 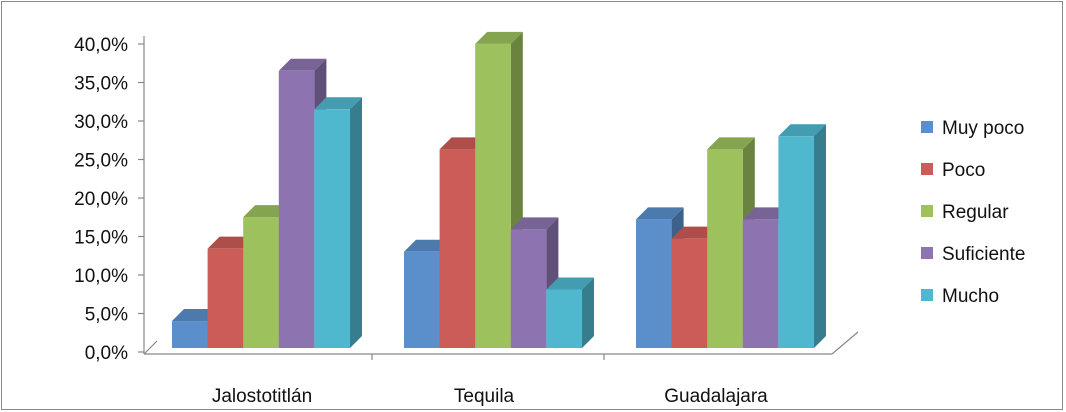 I want to click on legend-label: Poco, so click(x=963, y=170).